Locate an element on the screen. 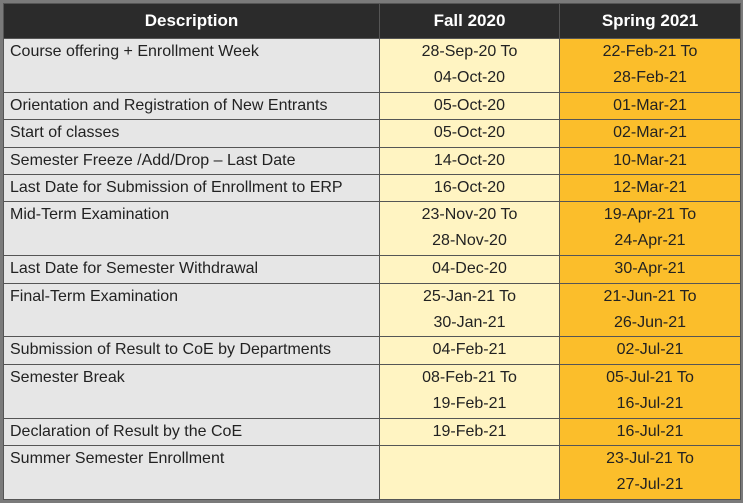  fall-date-cell: 28-Sep-20 To 04-Oct-20 is located at coordinates (469, 65).